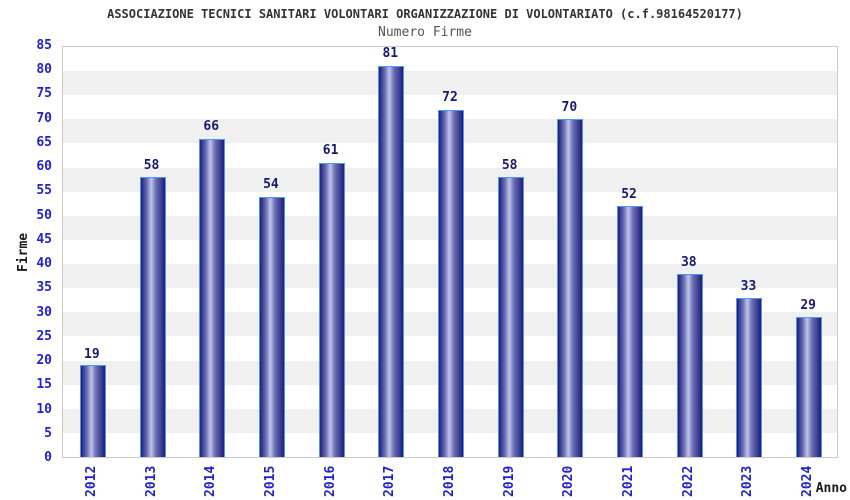 This screenshot has width=850, height=500. What do you see at coordinates (390, 481) in the screenshot?
I see `x-tick-label: 2017` at bounding box center [390, 481].